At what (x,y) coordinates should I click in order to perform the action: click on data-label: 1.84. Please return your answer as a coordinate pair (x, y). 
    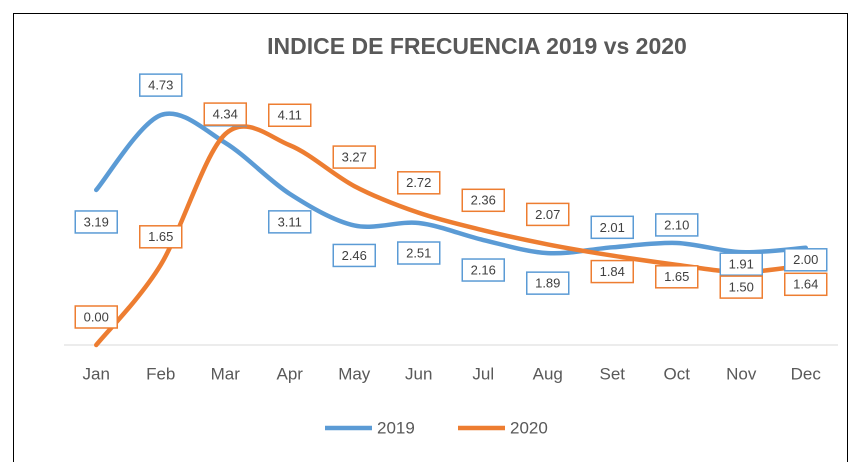
    Looking at the image, I should click on (612, 271).